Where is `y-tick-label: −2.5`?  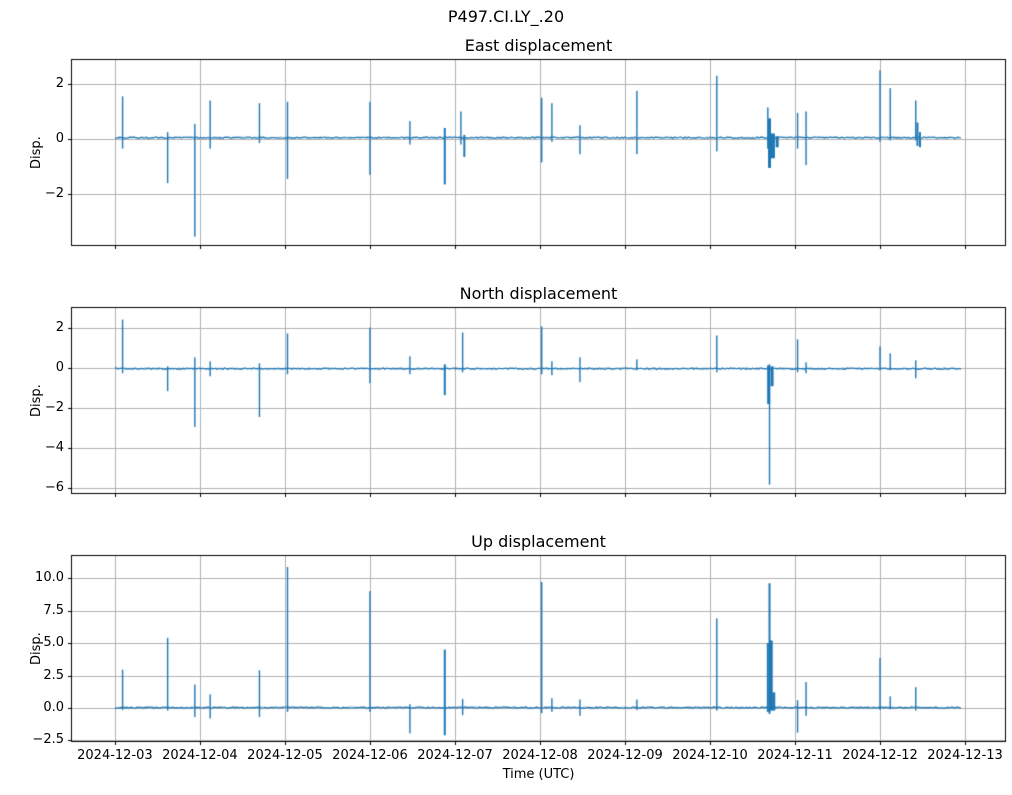
y-tick-label: −2.5 is located at coordinates (48, 740).